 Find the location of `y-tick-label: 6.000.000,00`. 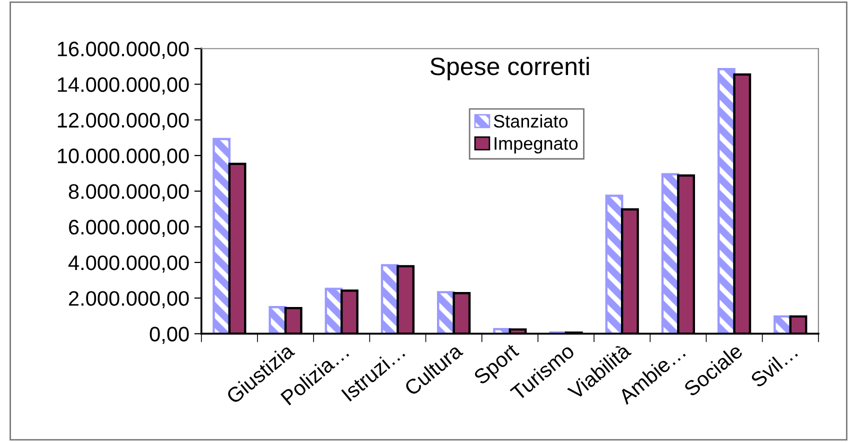

y-tick-label: 6.000.000,00 is located at coordinates (129, 229).